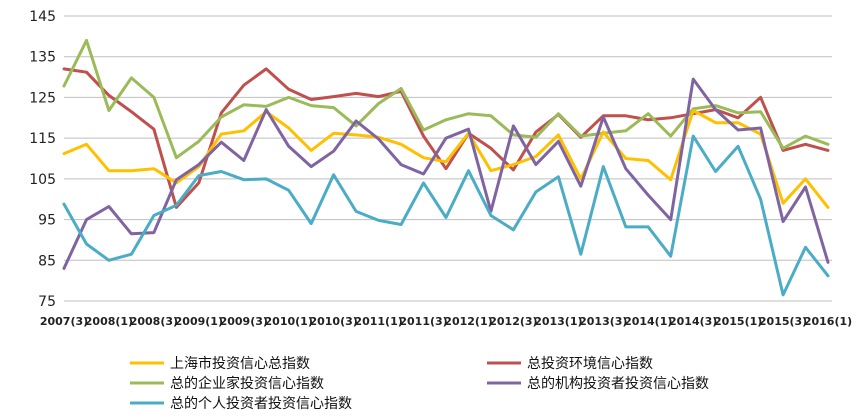  What do you see at coordinates (738, 321) in the screenshot?
I see `x-tick-label: 2015(1)` at bounding box center [738, 321].